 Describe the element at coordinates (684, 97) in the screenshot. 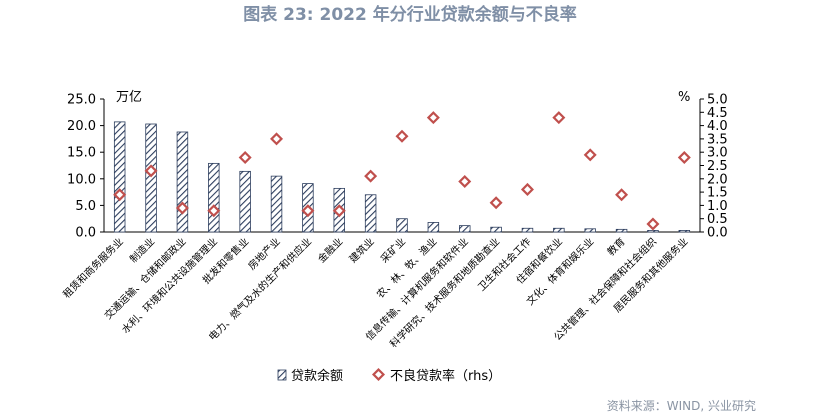

I see `right-axis-unit: %` at that location.